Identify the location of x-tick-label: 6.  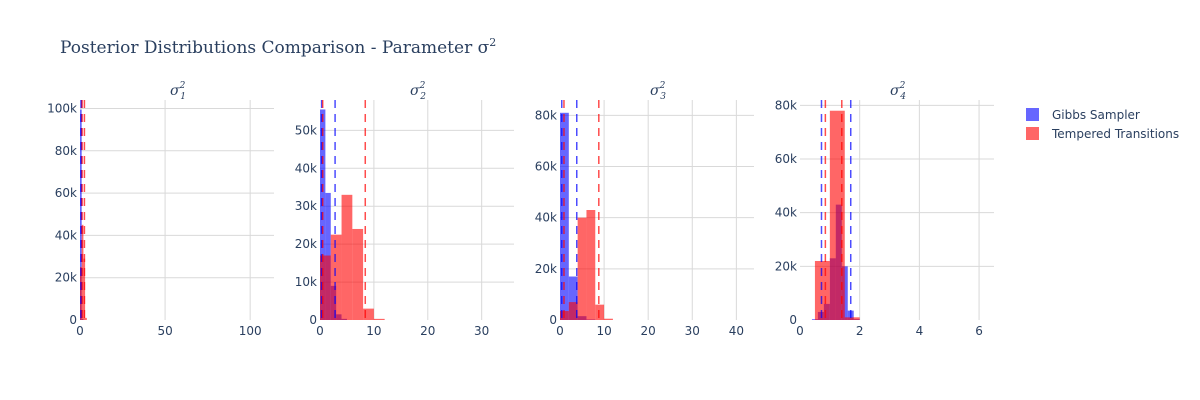
(979, 331).